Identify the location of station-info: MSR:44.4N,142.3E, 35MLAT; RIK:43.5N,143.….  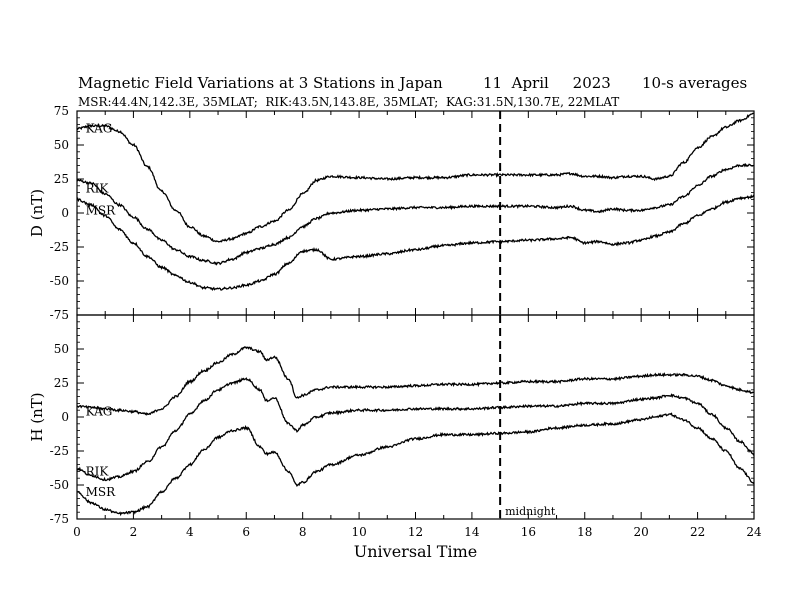
(348, 102).